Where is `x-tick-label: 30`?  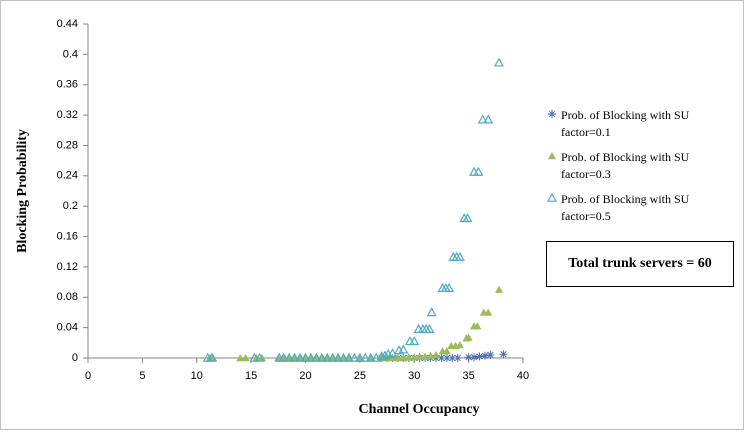 x-tick-label: 30 is located at coordinates (414, 376).